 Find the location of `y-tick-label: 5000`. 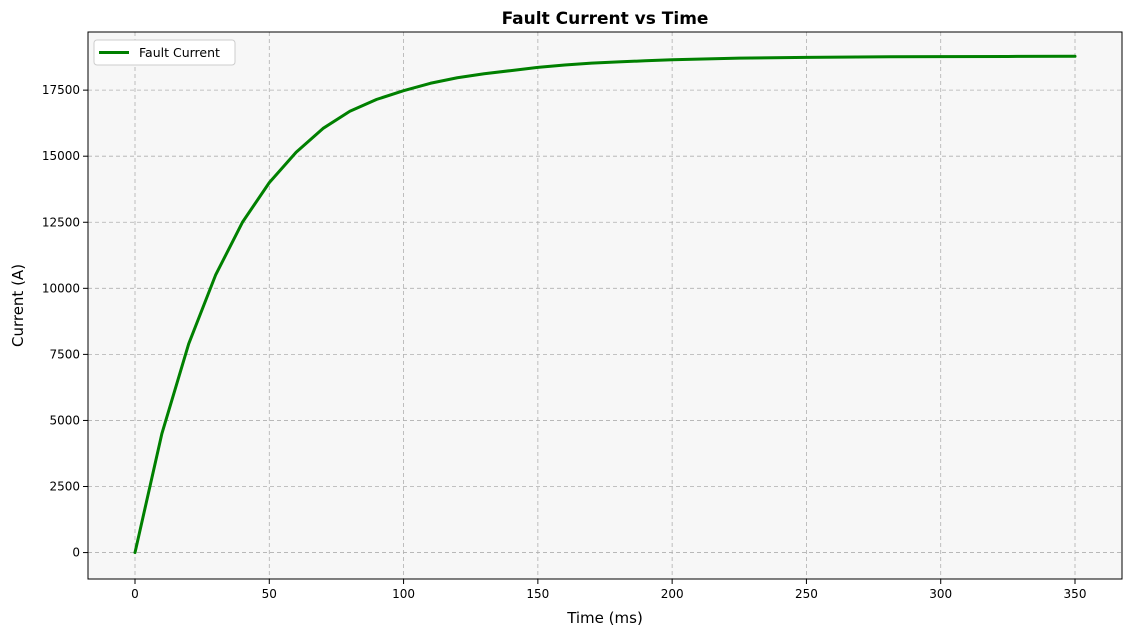

y-tick-label: 5000 is located at coordinates (64, 420).